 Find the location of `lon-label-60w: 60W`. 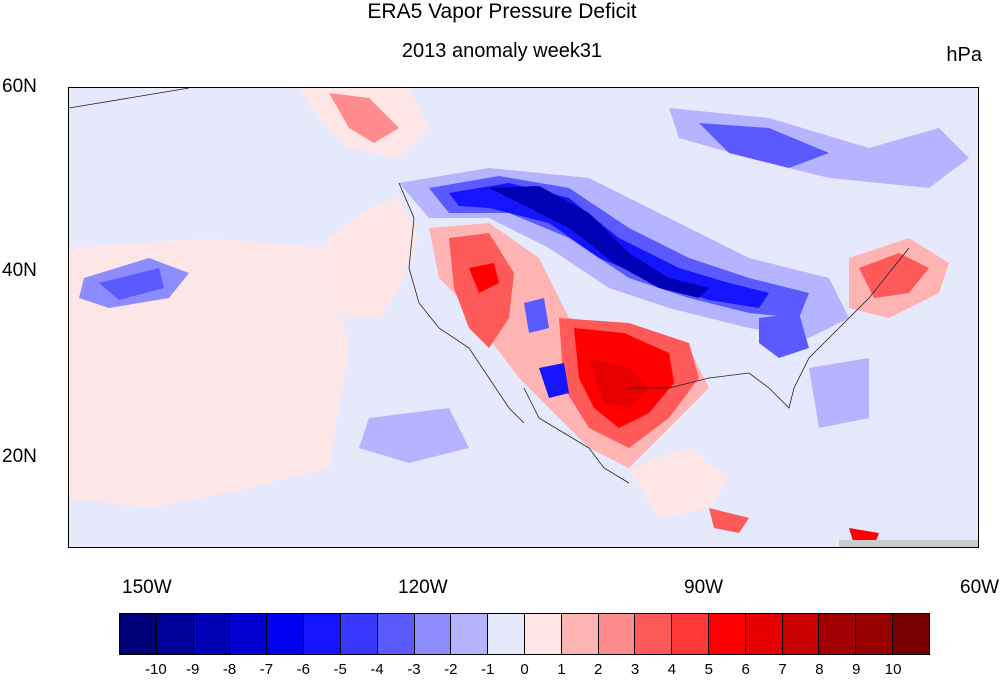

lon-label-60w: 60W is located at coordinates (980, 587).